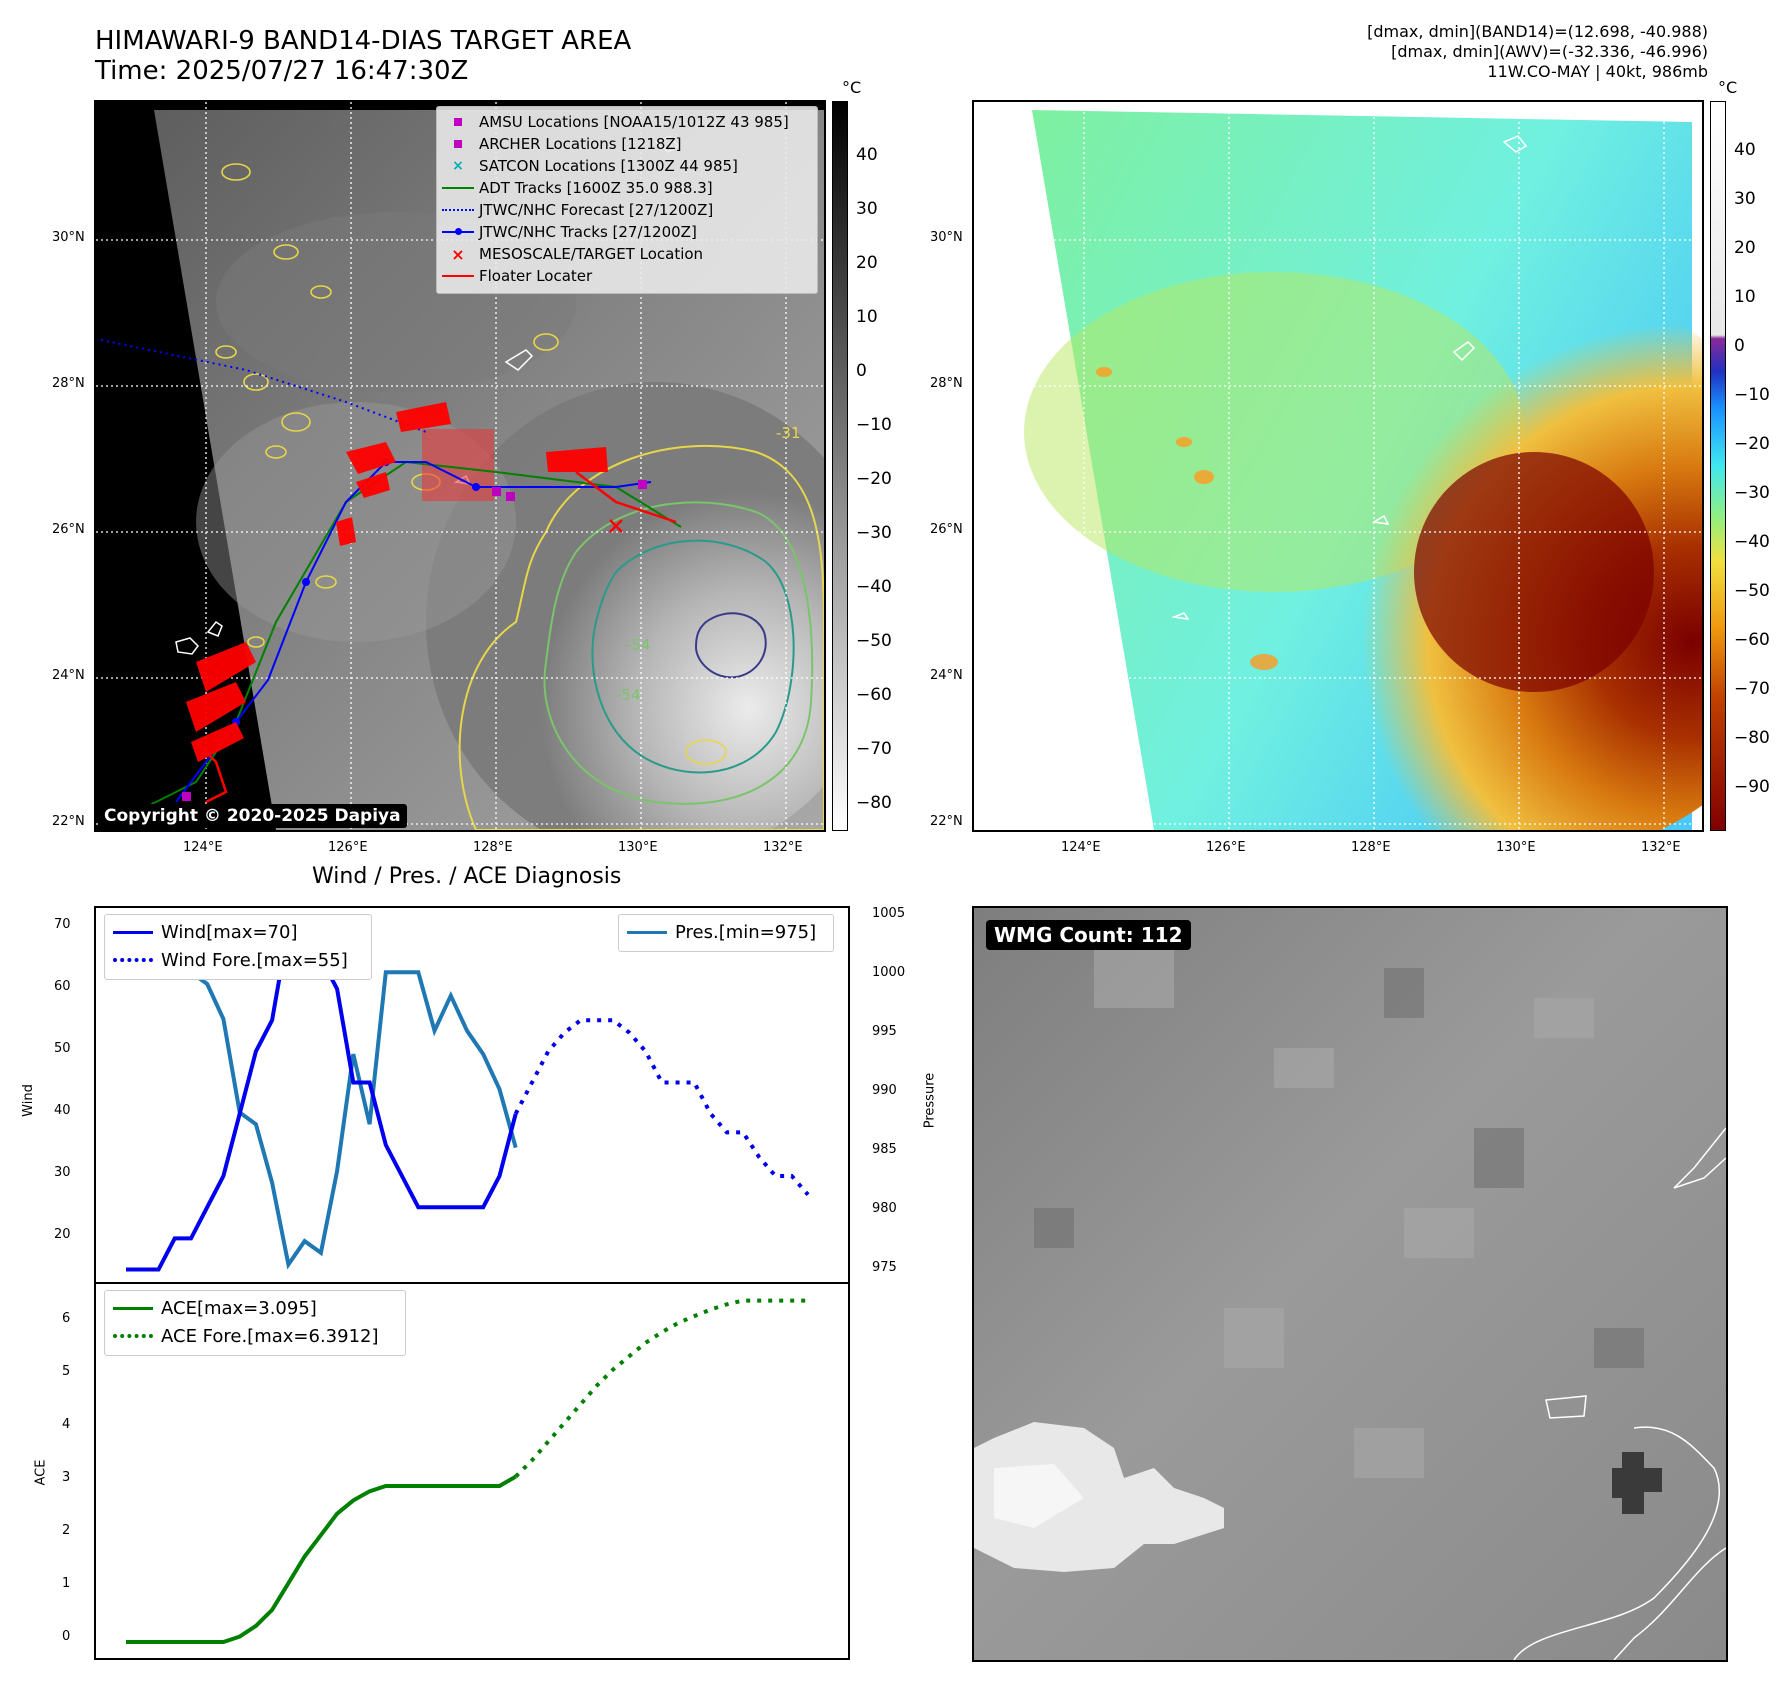 This screenshot has width=1788, height=1690. I want to click on contour-label-3: -54, so click(638, 645).